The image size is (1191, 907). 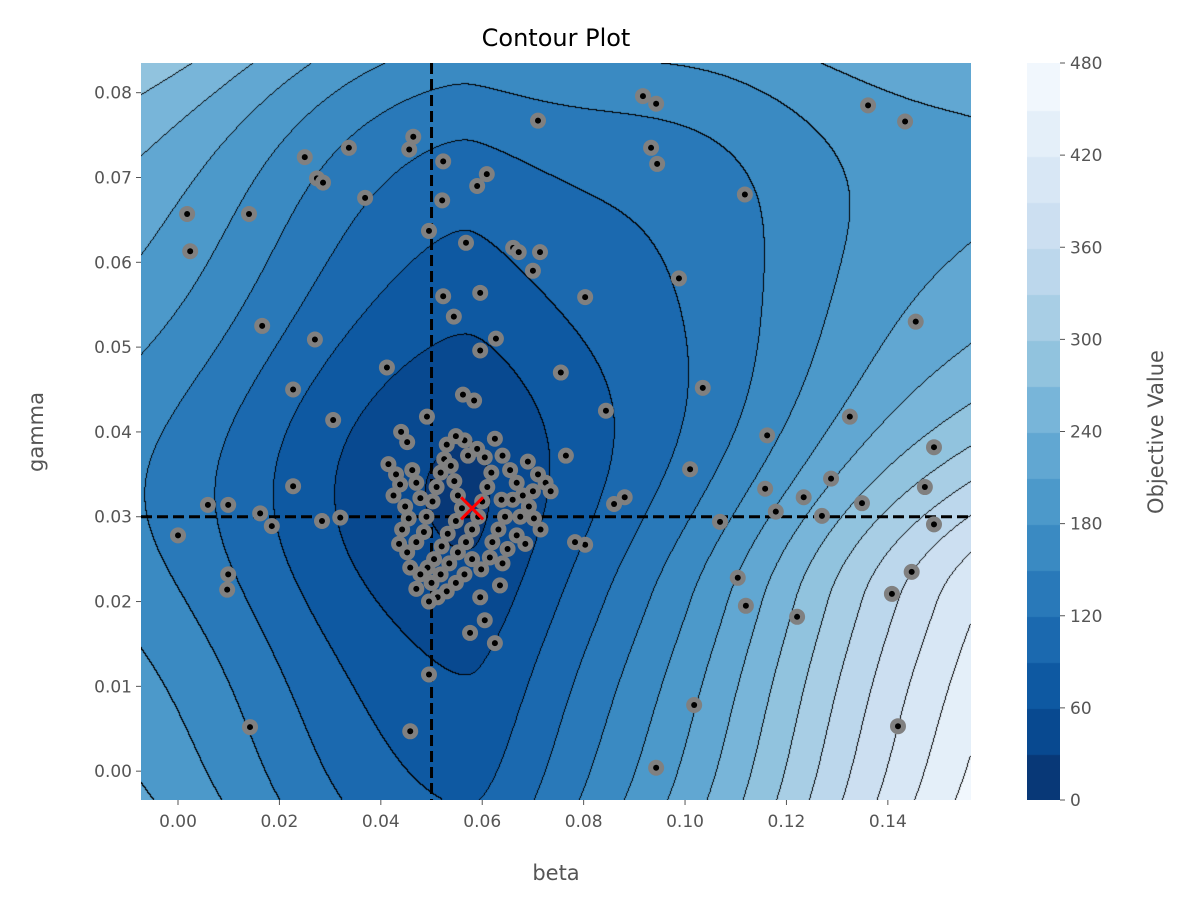 What do you see at coordinates (113, 772) in the screenshot?
I see `y-tick-label: 0.00` at bounding box center [113, 772].